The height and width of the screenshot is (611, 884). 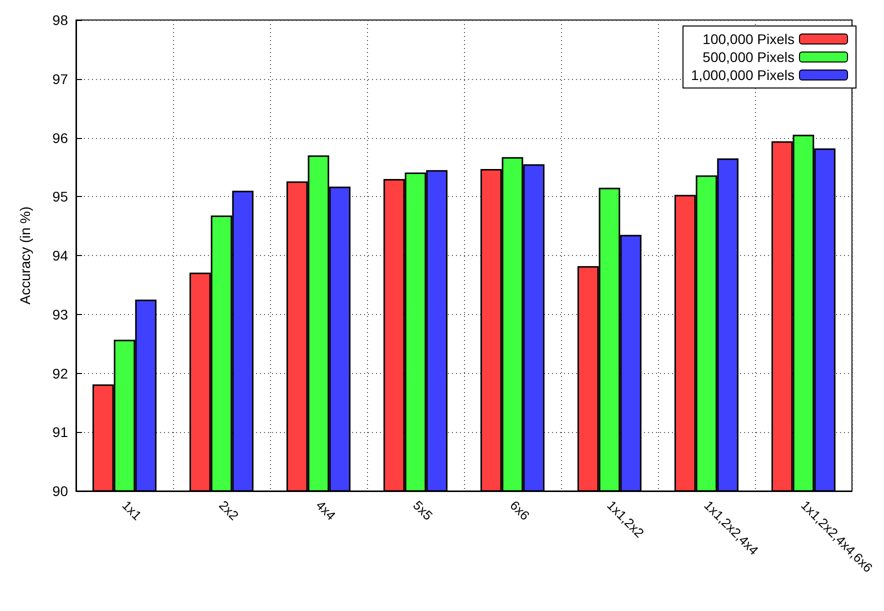 I want to click on y-tick-label: 90, so click(x=60, y=491).